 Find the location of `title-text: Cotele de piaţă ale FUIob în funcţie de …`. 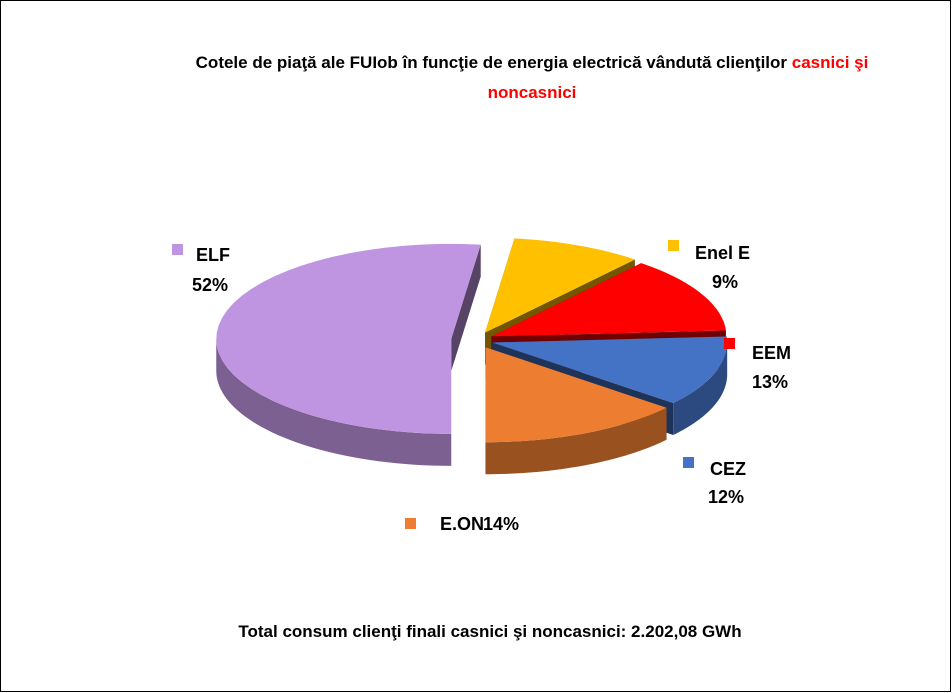

title-text: Cotele de piaţă ale FUIob în funcţie de … is located at coordinates (491, 62).